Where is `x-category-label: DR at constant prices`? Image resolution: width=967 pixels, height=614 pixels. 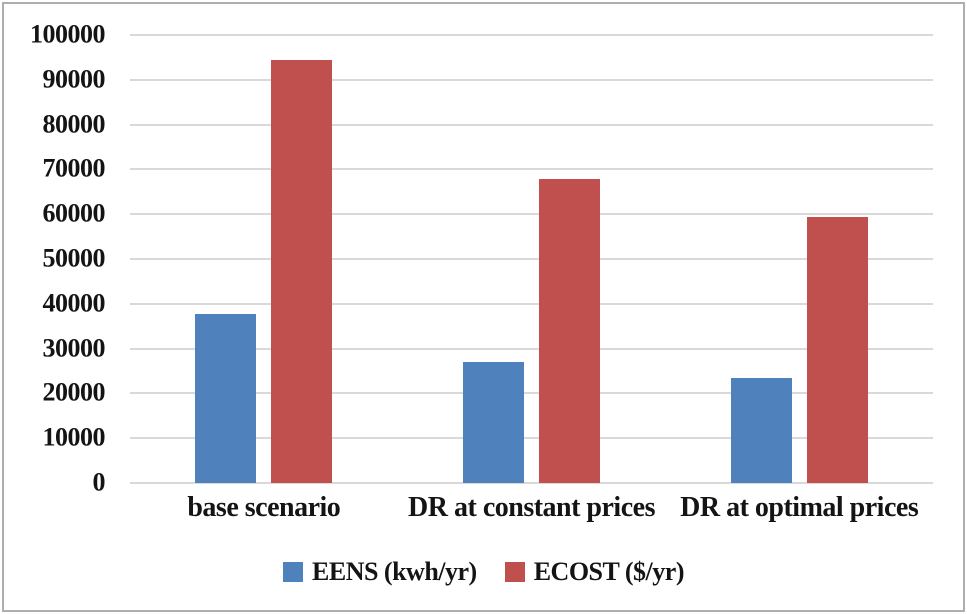 x-category-label: DR at constant prices is located at coordinates (531, 507).